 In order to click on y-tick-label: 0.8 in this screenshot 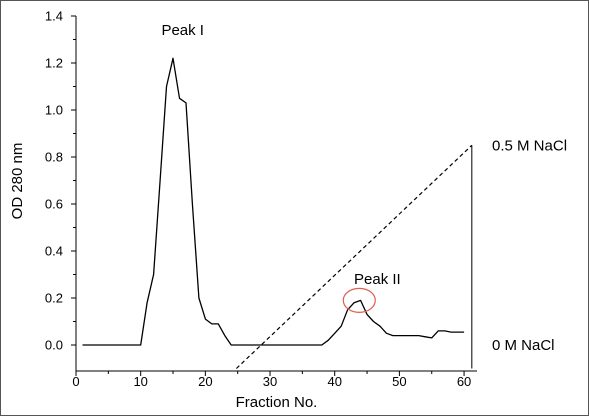, I will do `click(54, 157)`.